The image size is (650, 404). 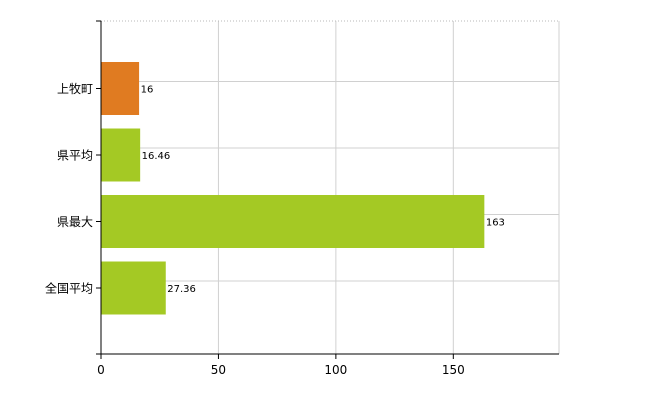 I want to click on data-label-0: 16, so click(x=147, y=90).